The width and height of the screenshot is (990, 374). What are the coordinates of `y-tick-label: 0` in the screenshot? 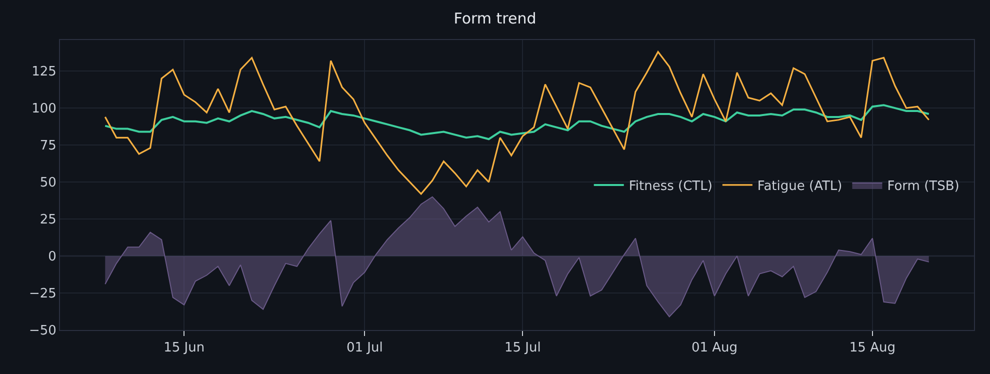 It's located at (52, 257).